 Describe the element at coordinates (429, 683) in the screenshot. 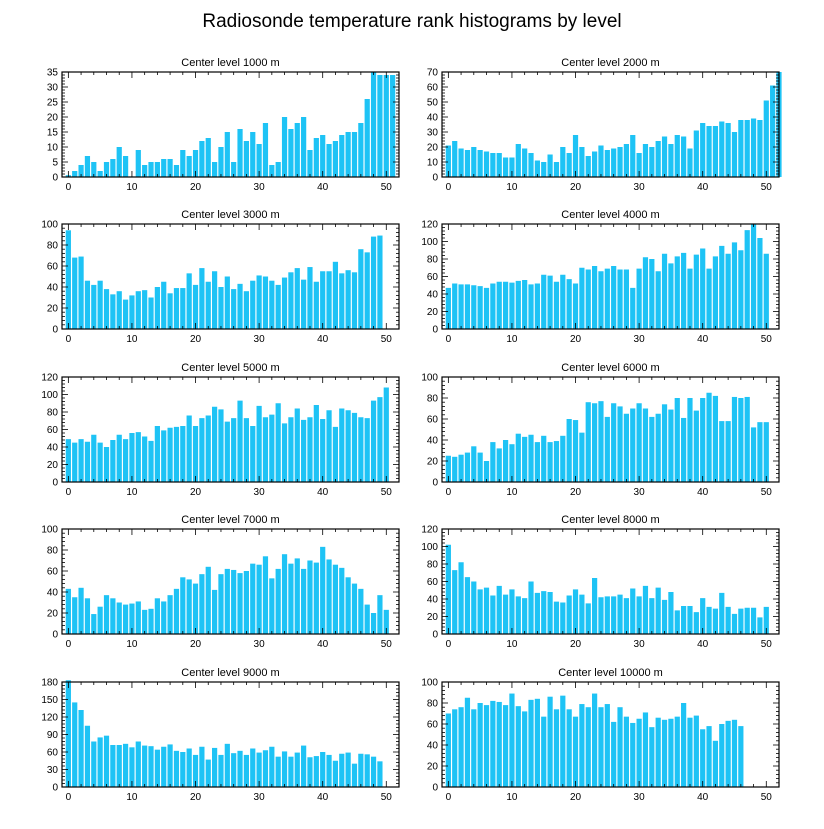

I see `y-tick-label: 100` at that location.